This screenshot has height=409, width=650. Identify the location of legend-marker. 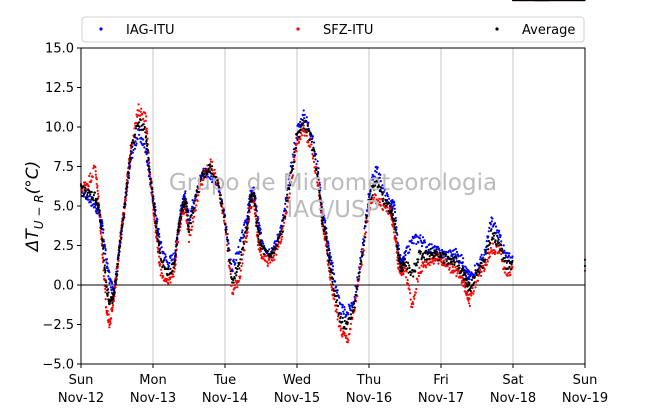
(298, 29).